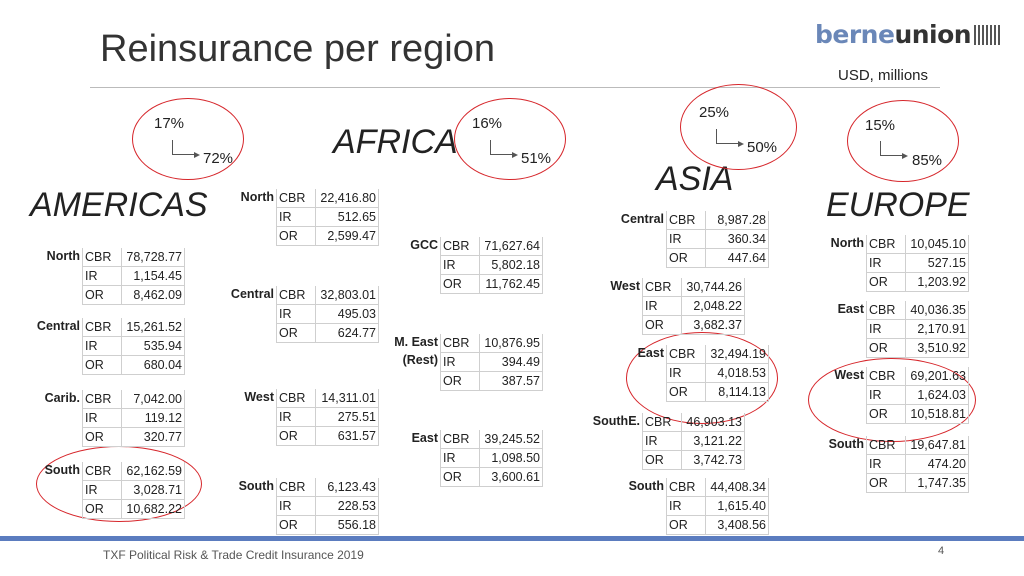 The width and height of the screenshot is (1024, 576). I want to click on west-europe-highlight-ring, so click(892, 400).